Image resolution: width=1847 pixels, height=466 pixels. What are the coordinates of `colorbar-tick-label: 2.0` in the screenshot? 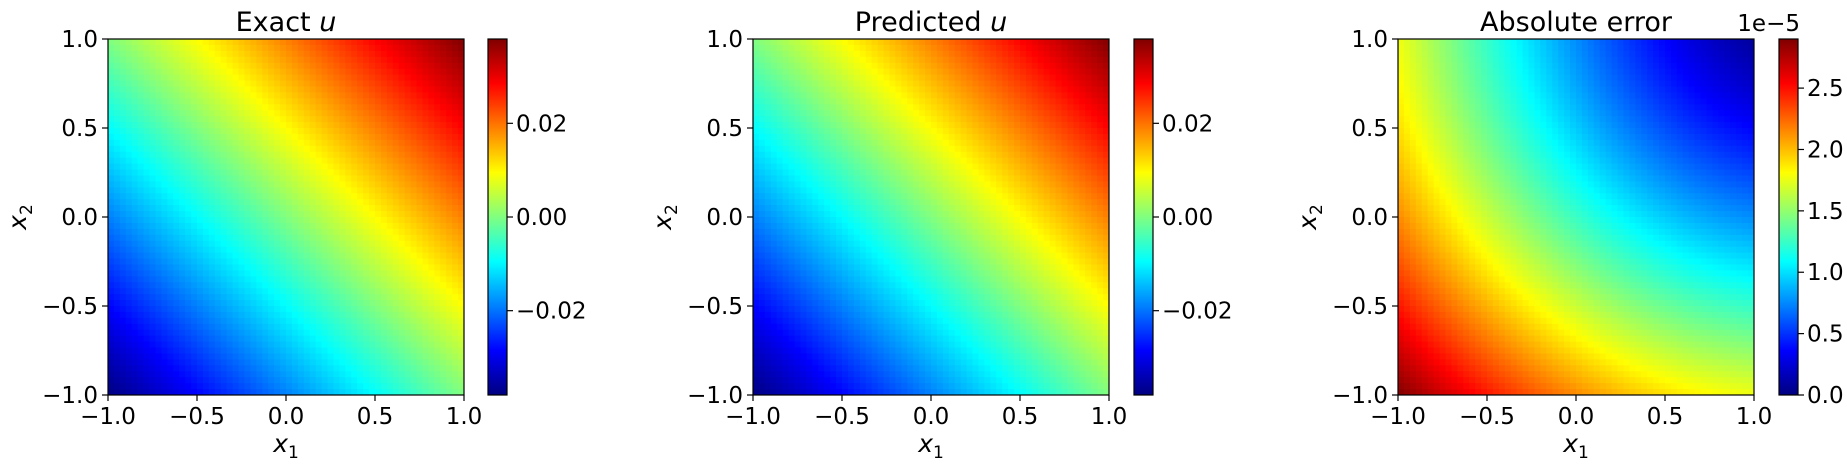 It's located at (1825, 150).